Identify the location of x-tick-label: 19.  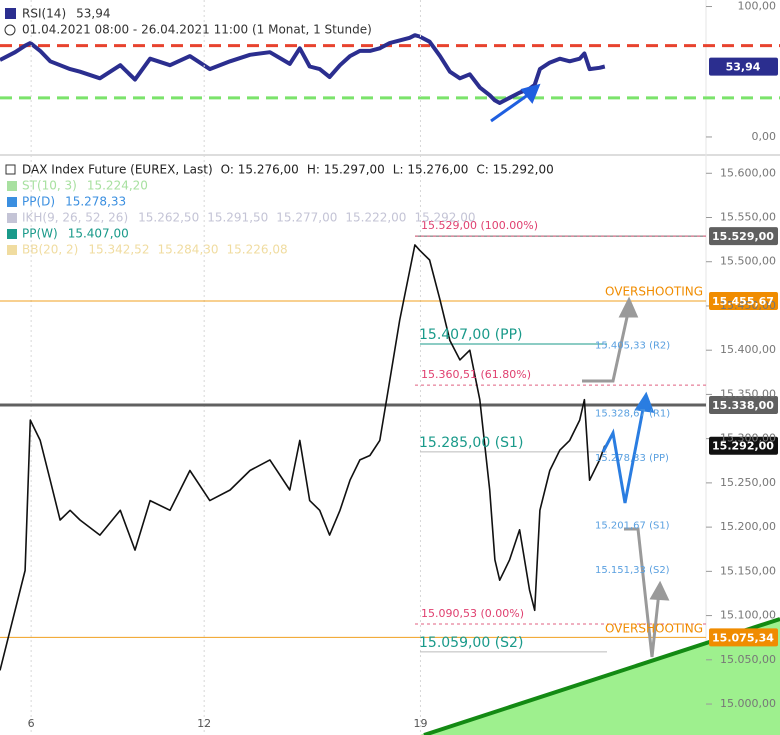
(420, 723).